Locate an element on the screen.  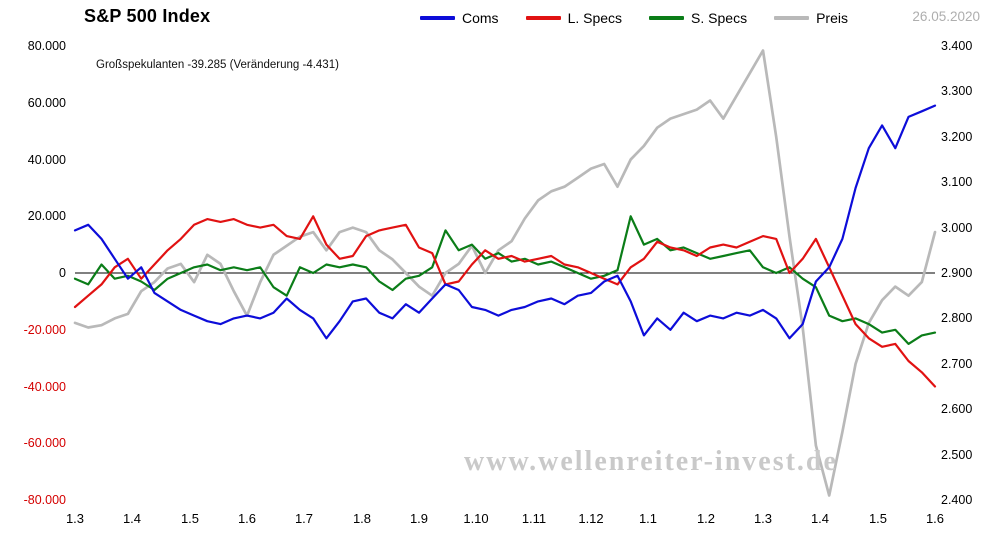
left-axis-tick-label: 60.000 is located at coordinates (46, 103).